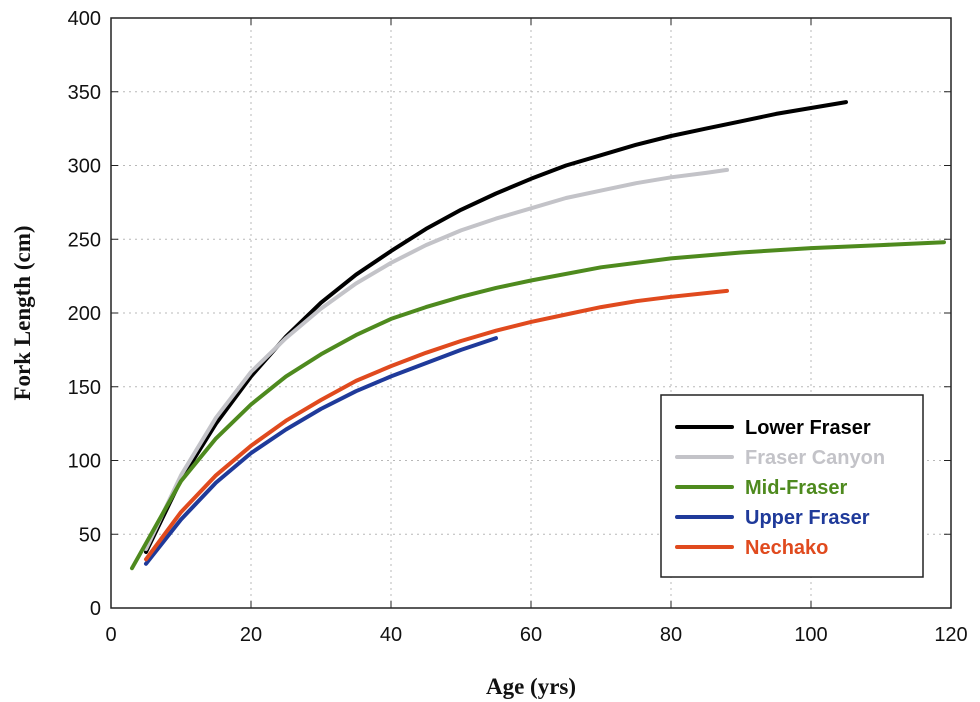  I want to click on y-tick-label: 400, so click(84, 19).